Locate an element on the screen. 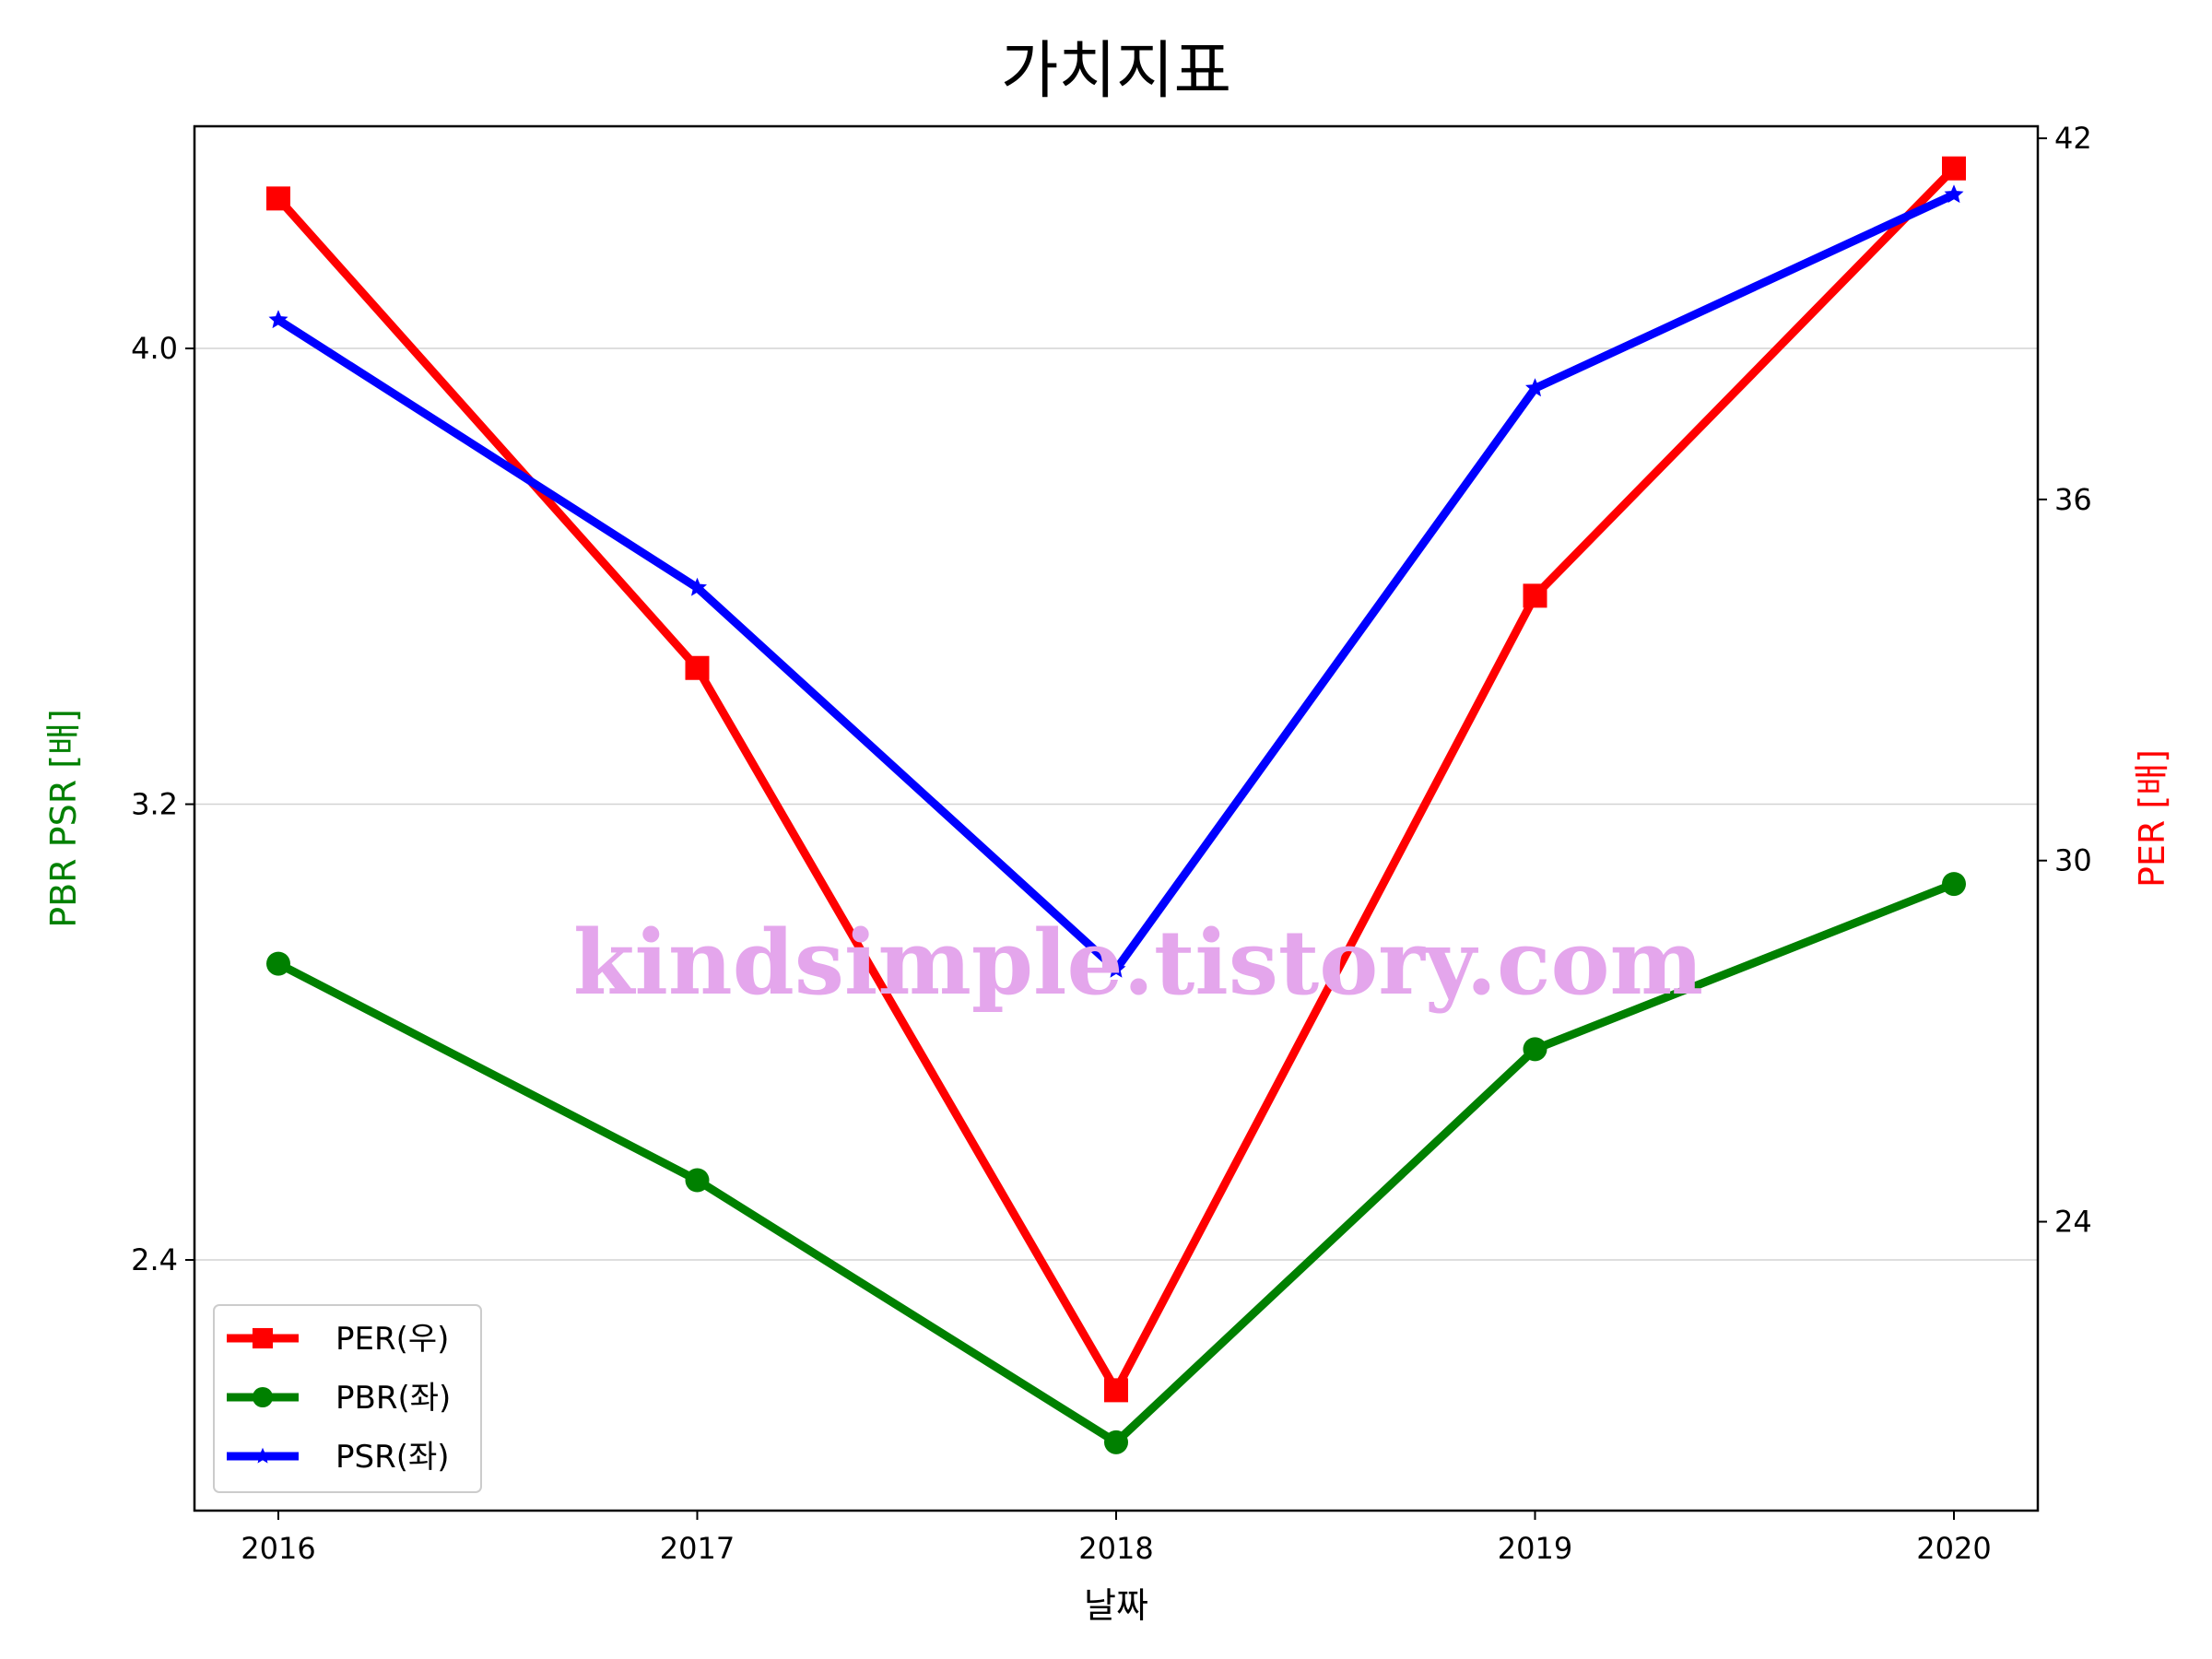 This screenshot has height=1659, width=2212. x-tick-label: 2017 is located at coordinates (697, 1548).